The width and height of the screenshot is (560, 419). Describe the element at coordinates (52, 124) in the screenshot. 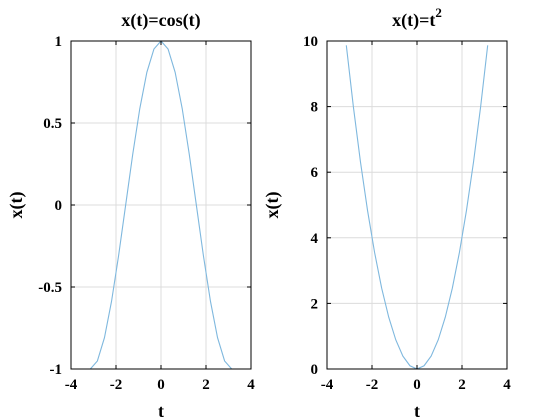

I see `y-tick-label: 0.5` at that location.